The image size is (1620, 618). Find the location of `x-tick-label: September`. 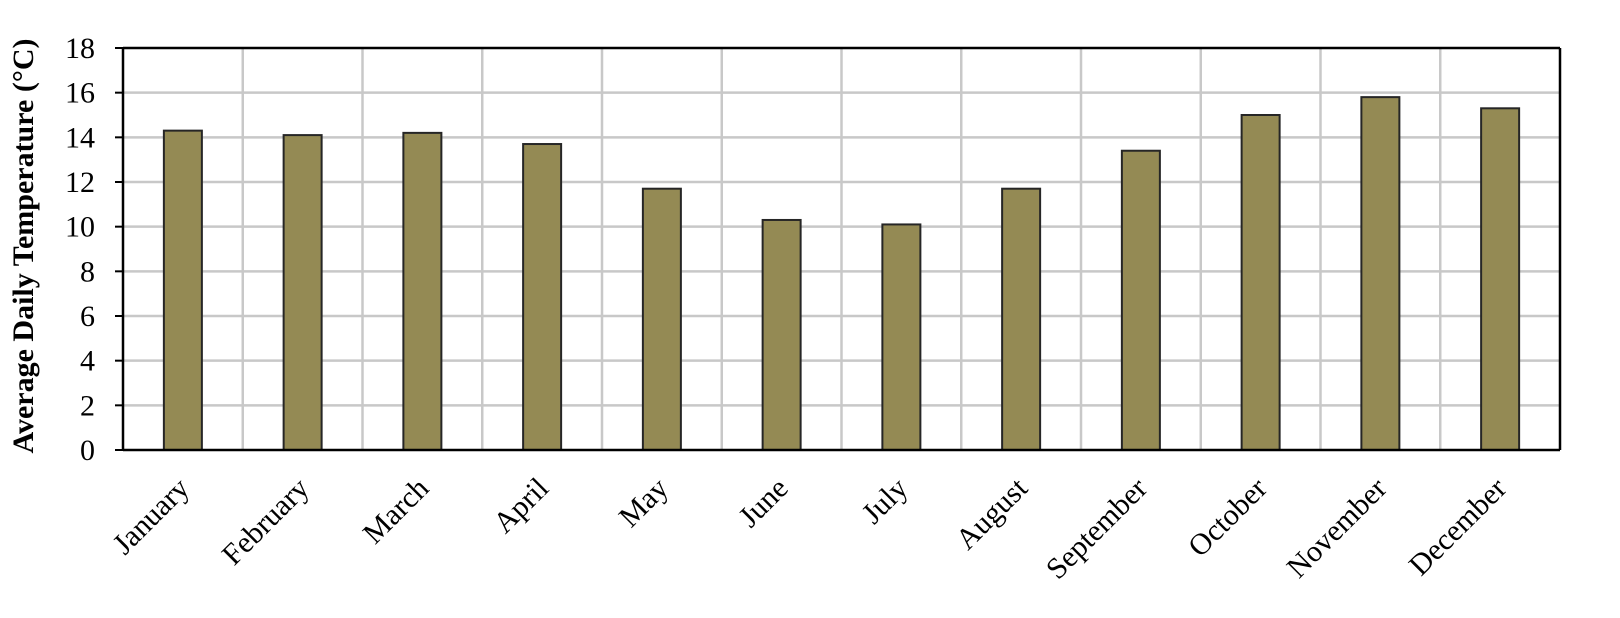

x-tick-label: September is located at coordinates (1097, 529).